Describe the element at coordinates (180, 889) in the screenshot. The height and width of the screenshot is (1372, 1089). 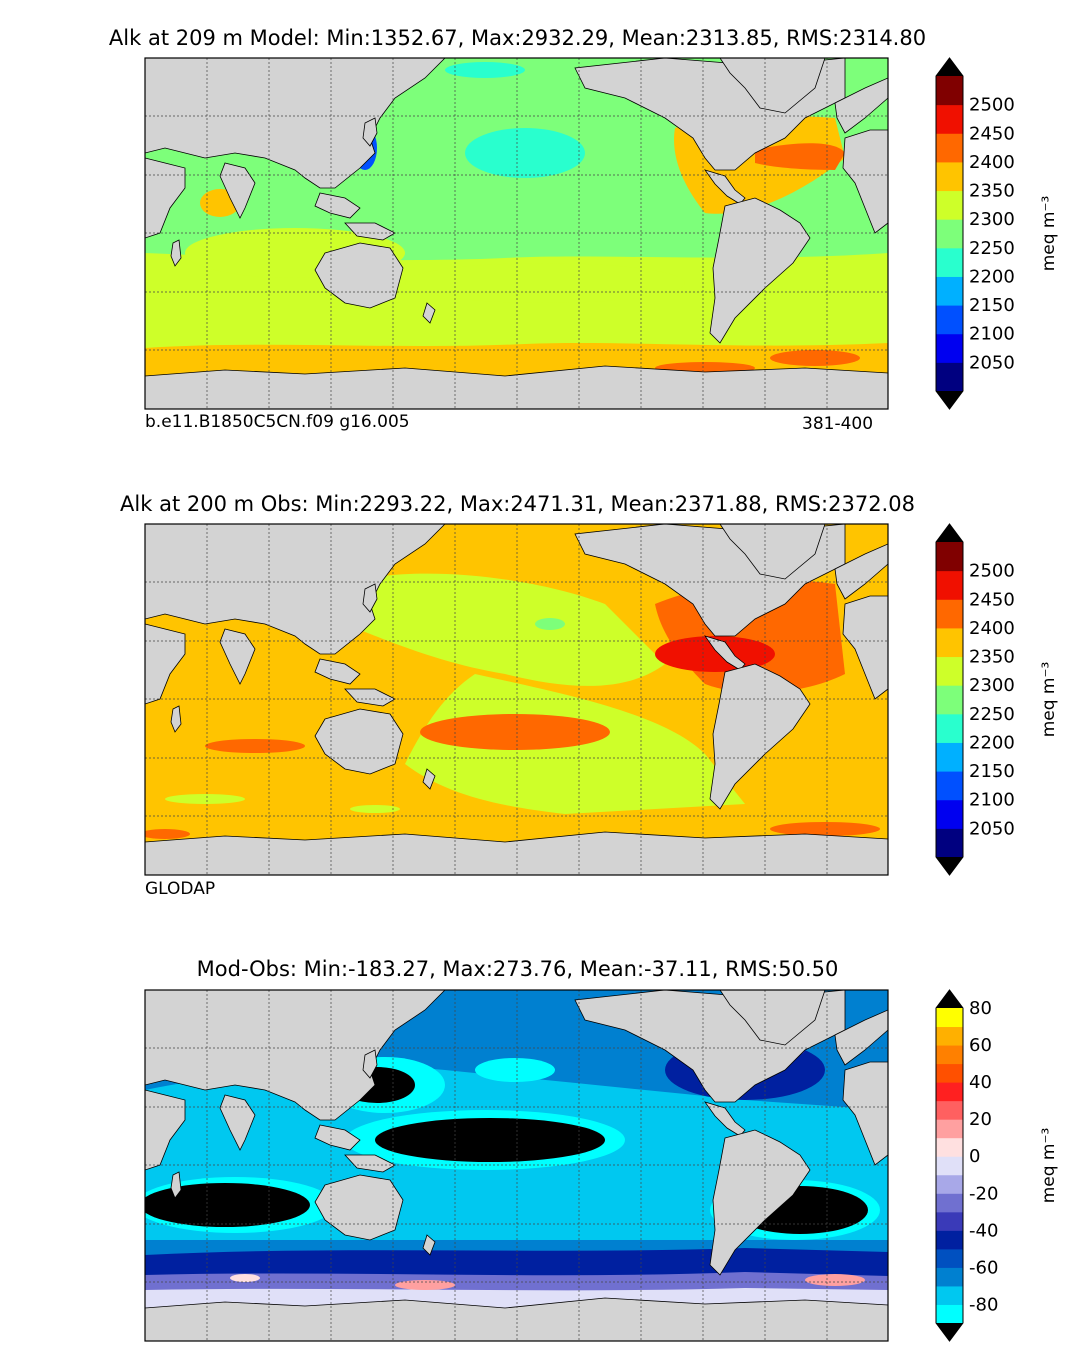
I see `panel-2-source-label: GLODAP` at that location.